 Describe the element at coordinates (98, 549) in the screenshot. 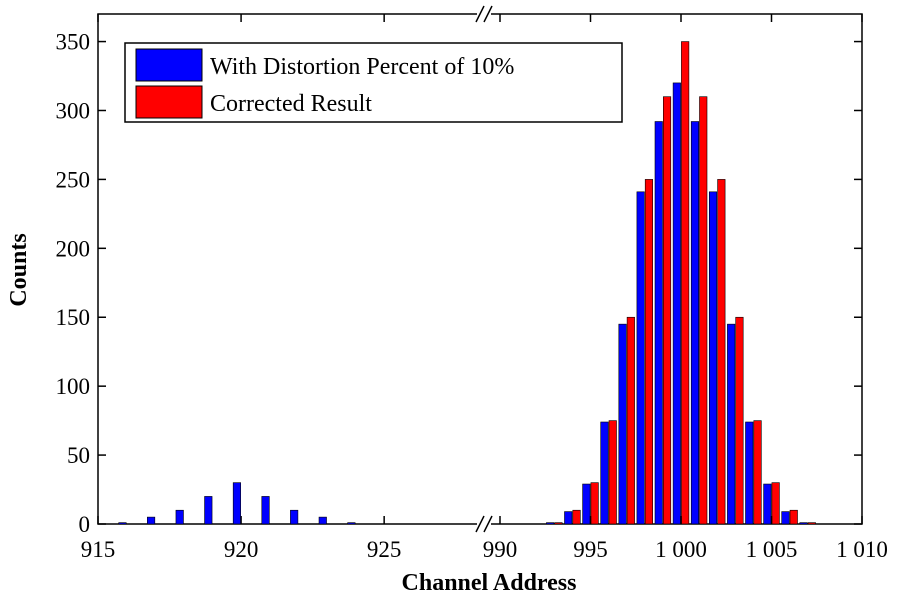

I see `x-tick-label: 915` at that location.